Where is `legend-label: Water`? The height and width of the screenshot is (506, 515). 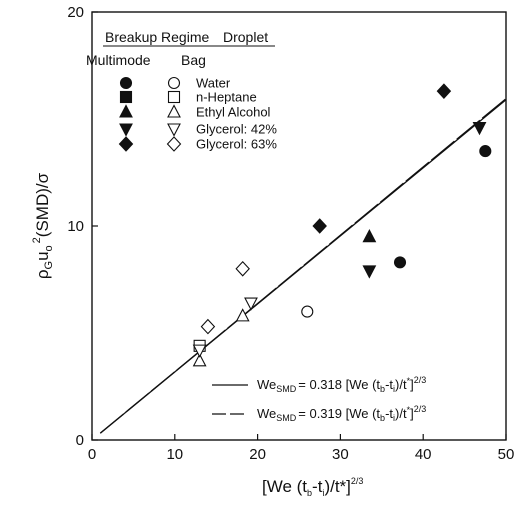
legend-label: Water is located at coordinates (213, 83).